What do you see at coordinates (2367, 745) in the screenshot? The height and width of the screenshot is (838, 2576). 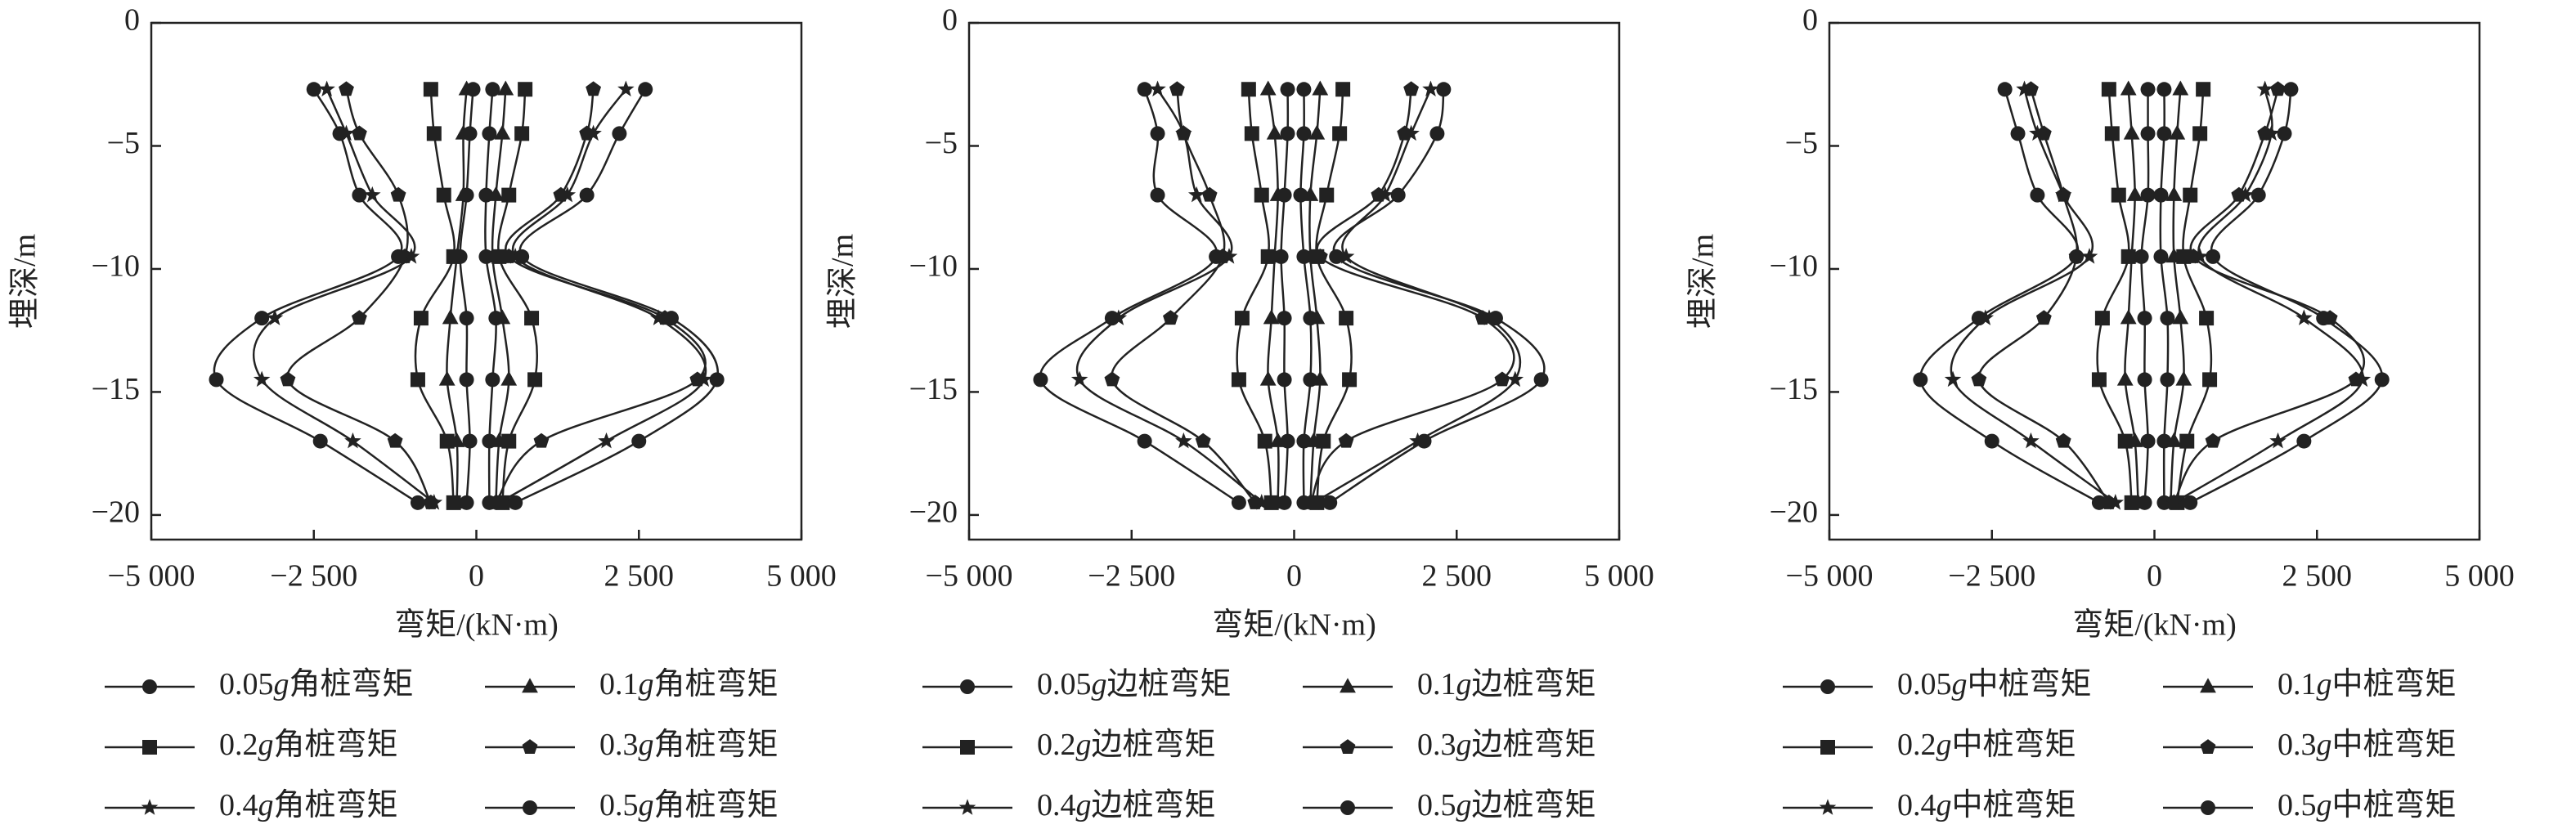 I see `legend-label: 0.3g中桩弯矩` at bounding box center [2367, 745].